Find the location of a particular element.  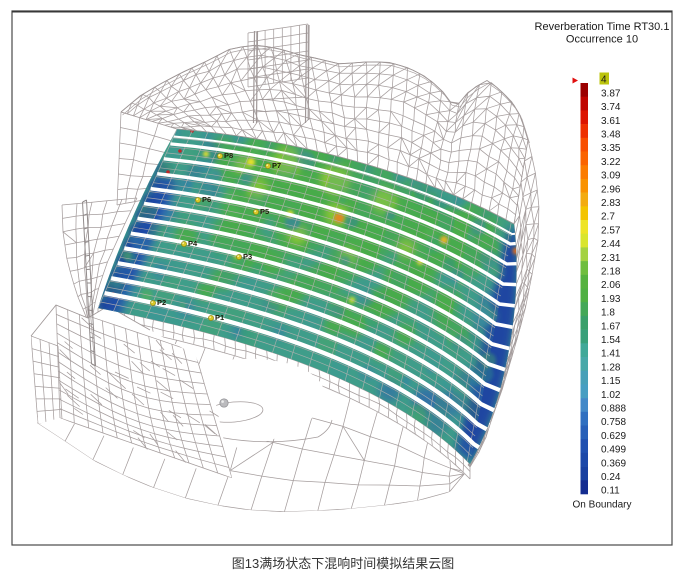

svg-text: 1.93 is located at coordinates (611, 299).